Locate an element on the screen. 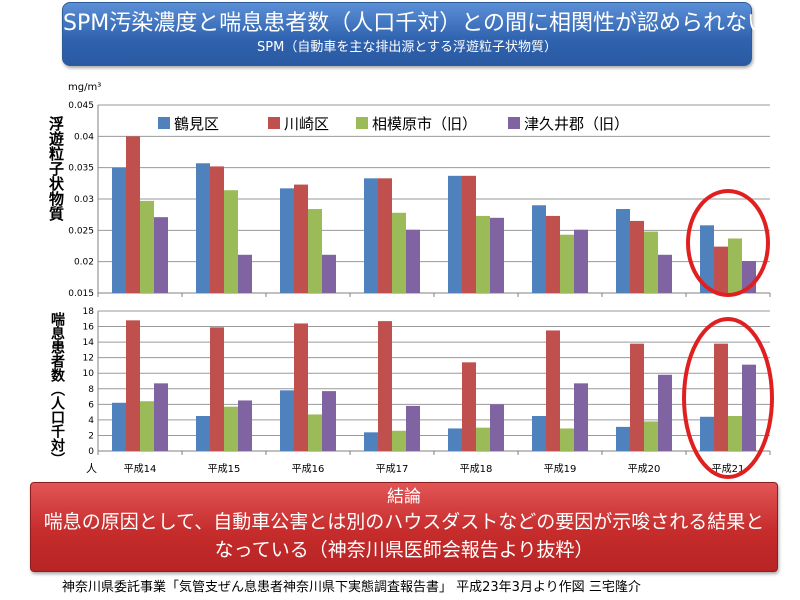  bottom-unit-label: 人 is located at coordinates (91, 468).